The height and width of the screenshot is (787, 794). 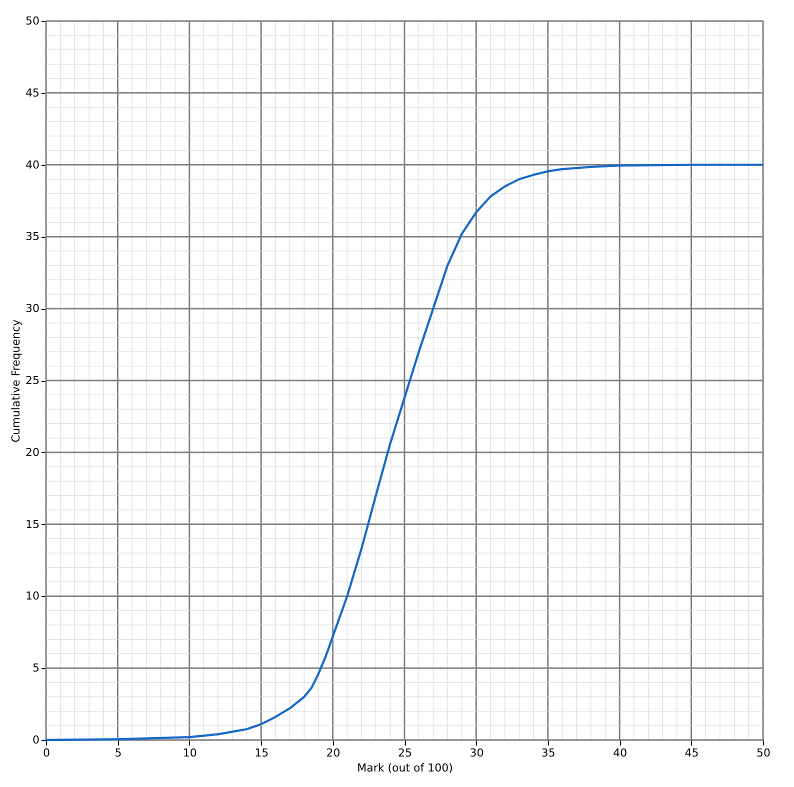 What do you see at coordinates (261, 753) in the screenshot?
I see `x-tick-label: 15` at bounding box center [261, 753].